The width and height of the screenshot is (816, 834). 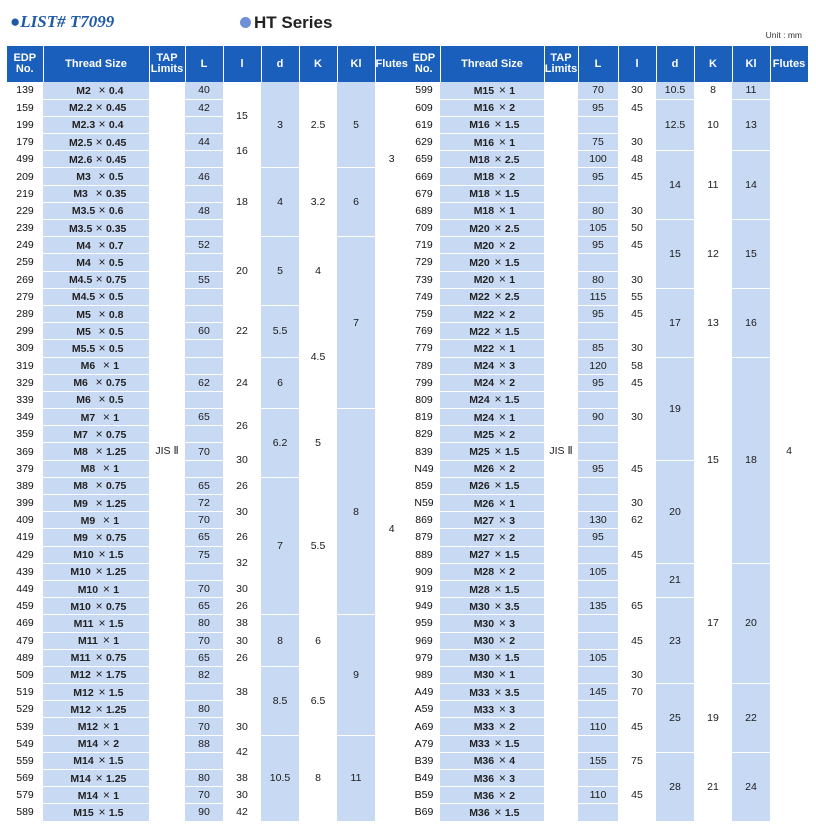 I want to click on table-row: 839 M25 × 1.5, so click(x=608, y=451).